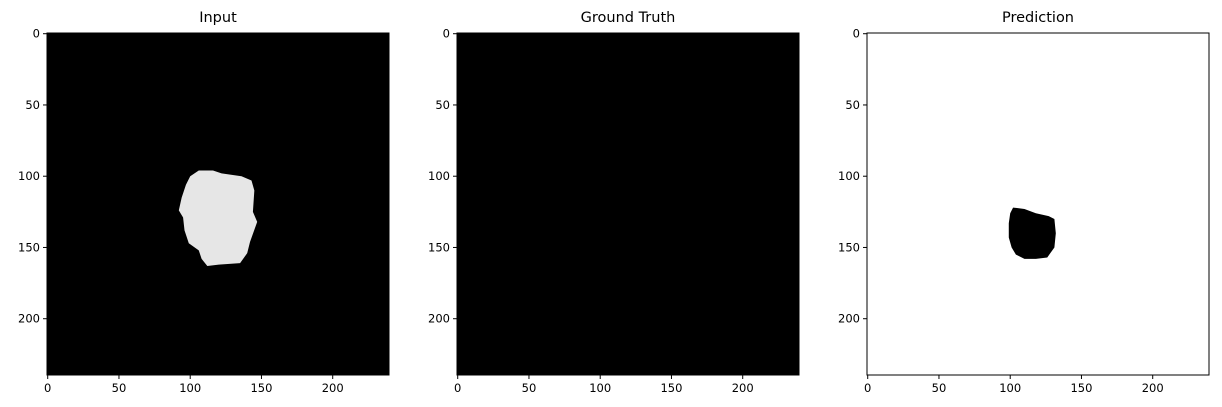 This screenshot has height=407, width=1222. I want to click on subplot-title: Prediction, so click(1038, 18).